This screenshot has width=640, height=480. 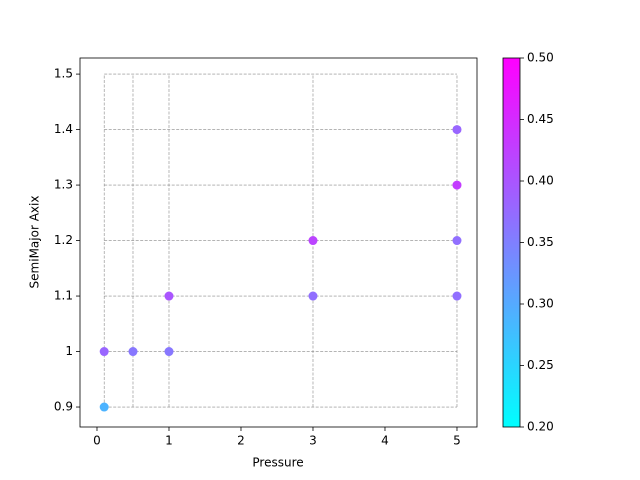 What do you see at coordinates (540, 304) in the screenshot?
I see `colorbar-tick-label: 0.30` at bounding box center [540, 304].